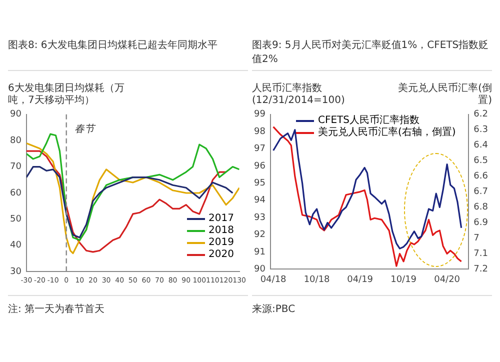  What do you see at coordinates (481, 254) in the screenshot?
I see `y2-tick-label: 7.1` at bounding box center [481, 254].